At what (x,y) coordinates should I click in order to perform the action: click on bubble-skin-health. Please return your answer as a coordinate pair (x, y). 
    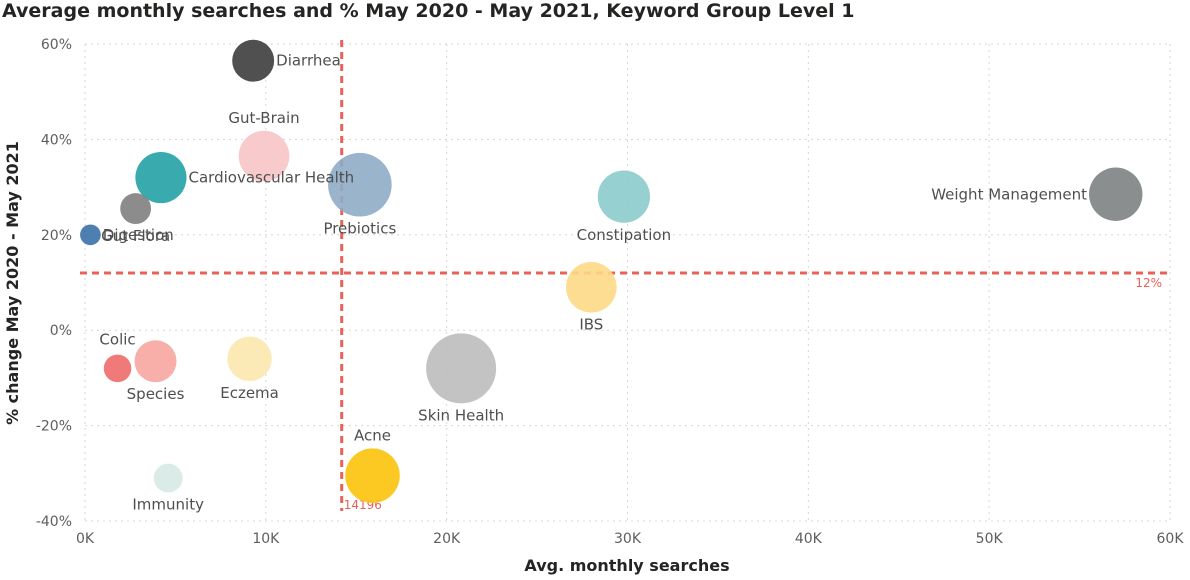
    Looking at the image, I should click on (461, 368).